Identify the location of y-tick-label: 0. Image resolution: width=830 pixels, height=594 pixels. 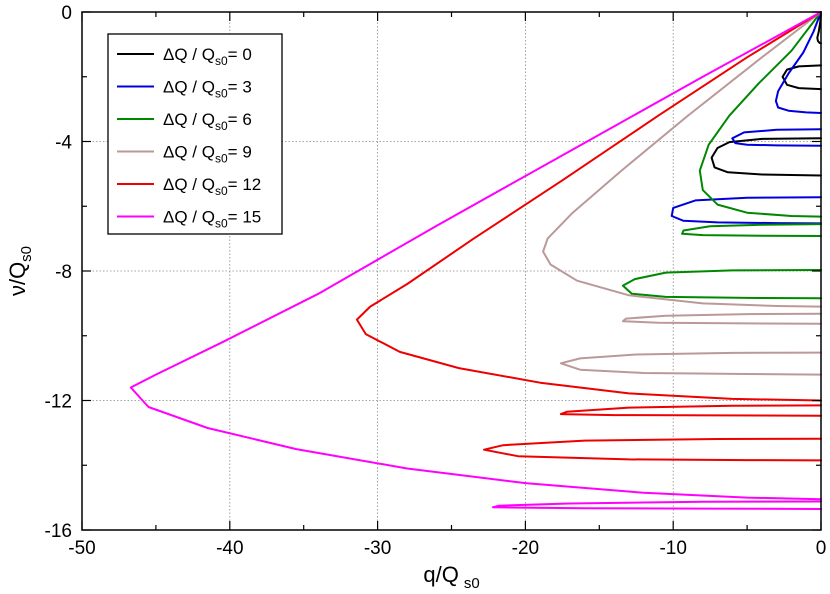
(66, 13).